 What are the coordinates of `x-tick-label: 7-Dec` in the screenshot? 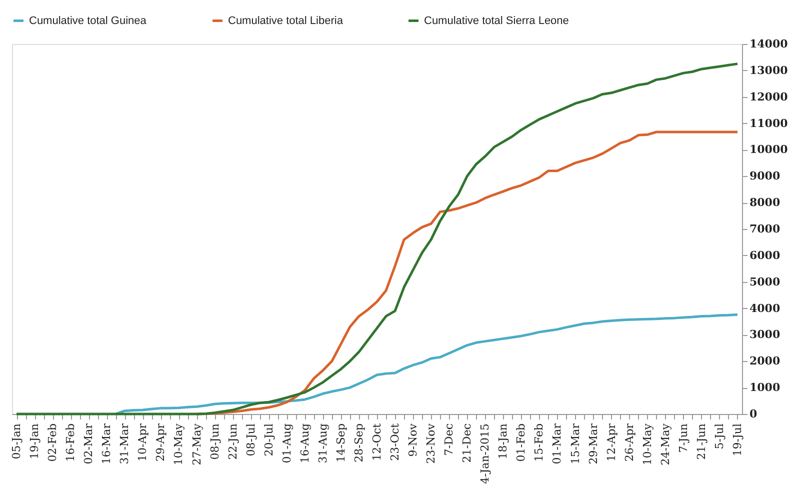 It's located at (449, 440).